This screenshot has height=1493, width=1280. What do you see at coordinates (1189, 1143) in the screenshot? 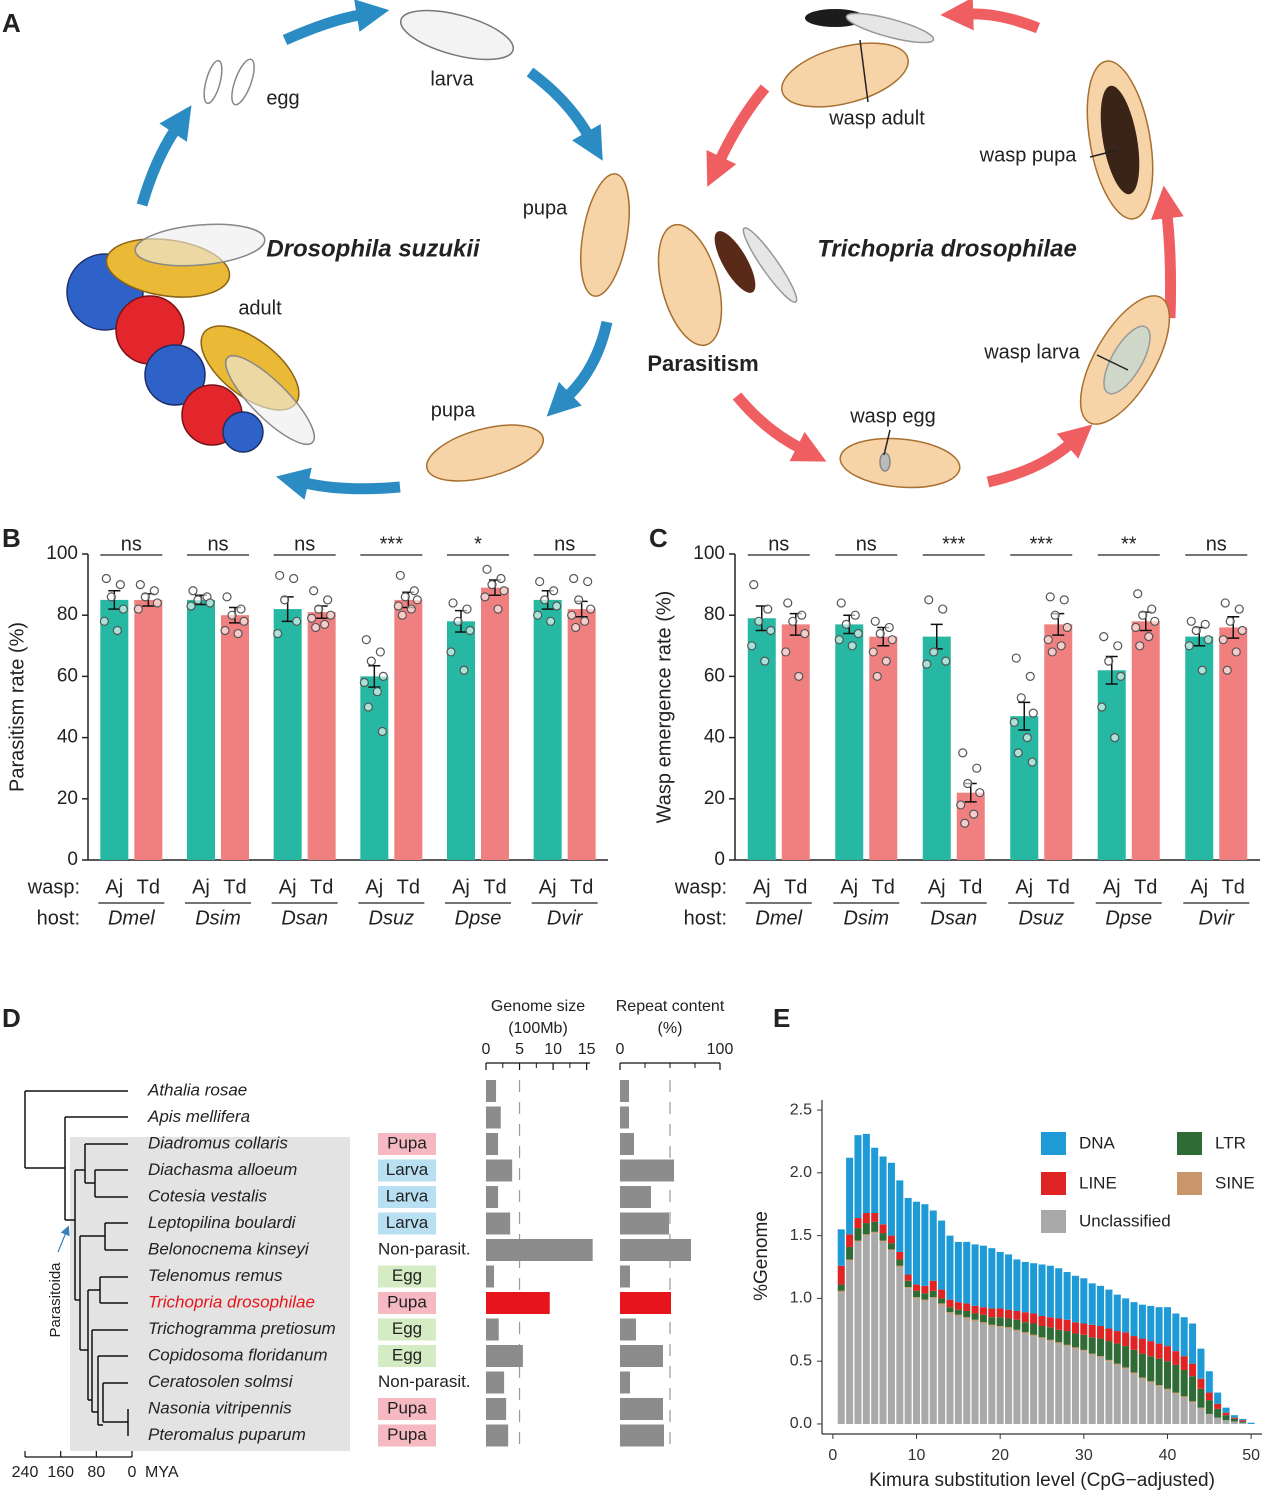
I see `legend-swatch` at bounding box center [1189, 1143].